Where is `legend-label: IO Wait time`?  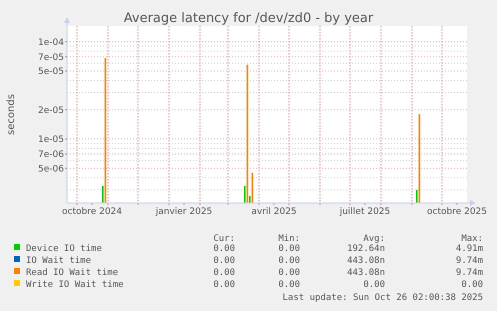 legend-label: IO Wait time is located at coordinates (59, 261).